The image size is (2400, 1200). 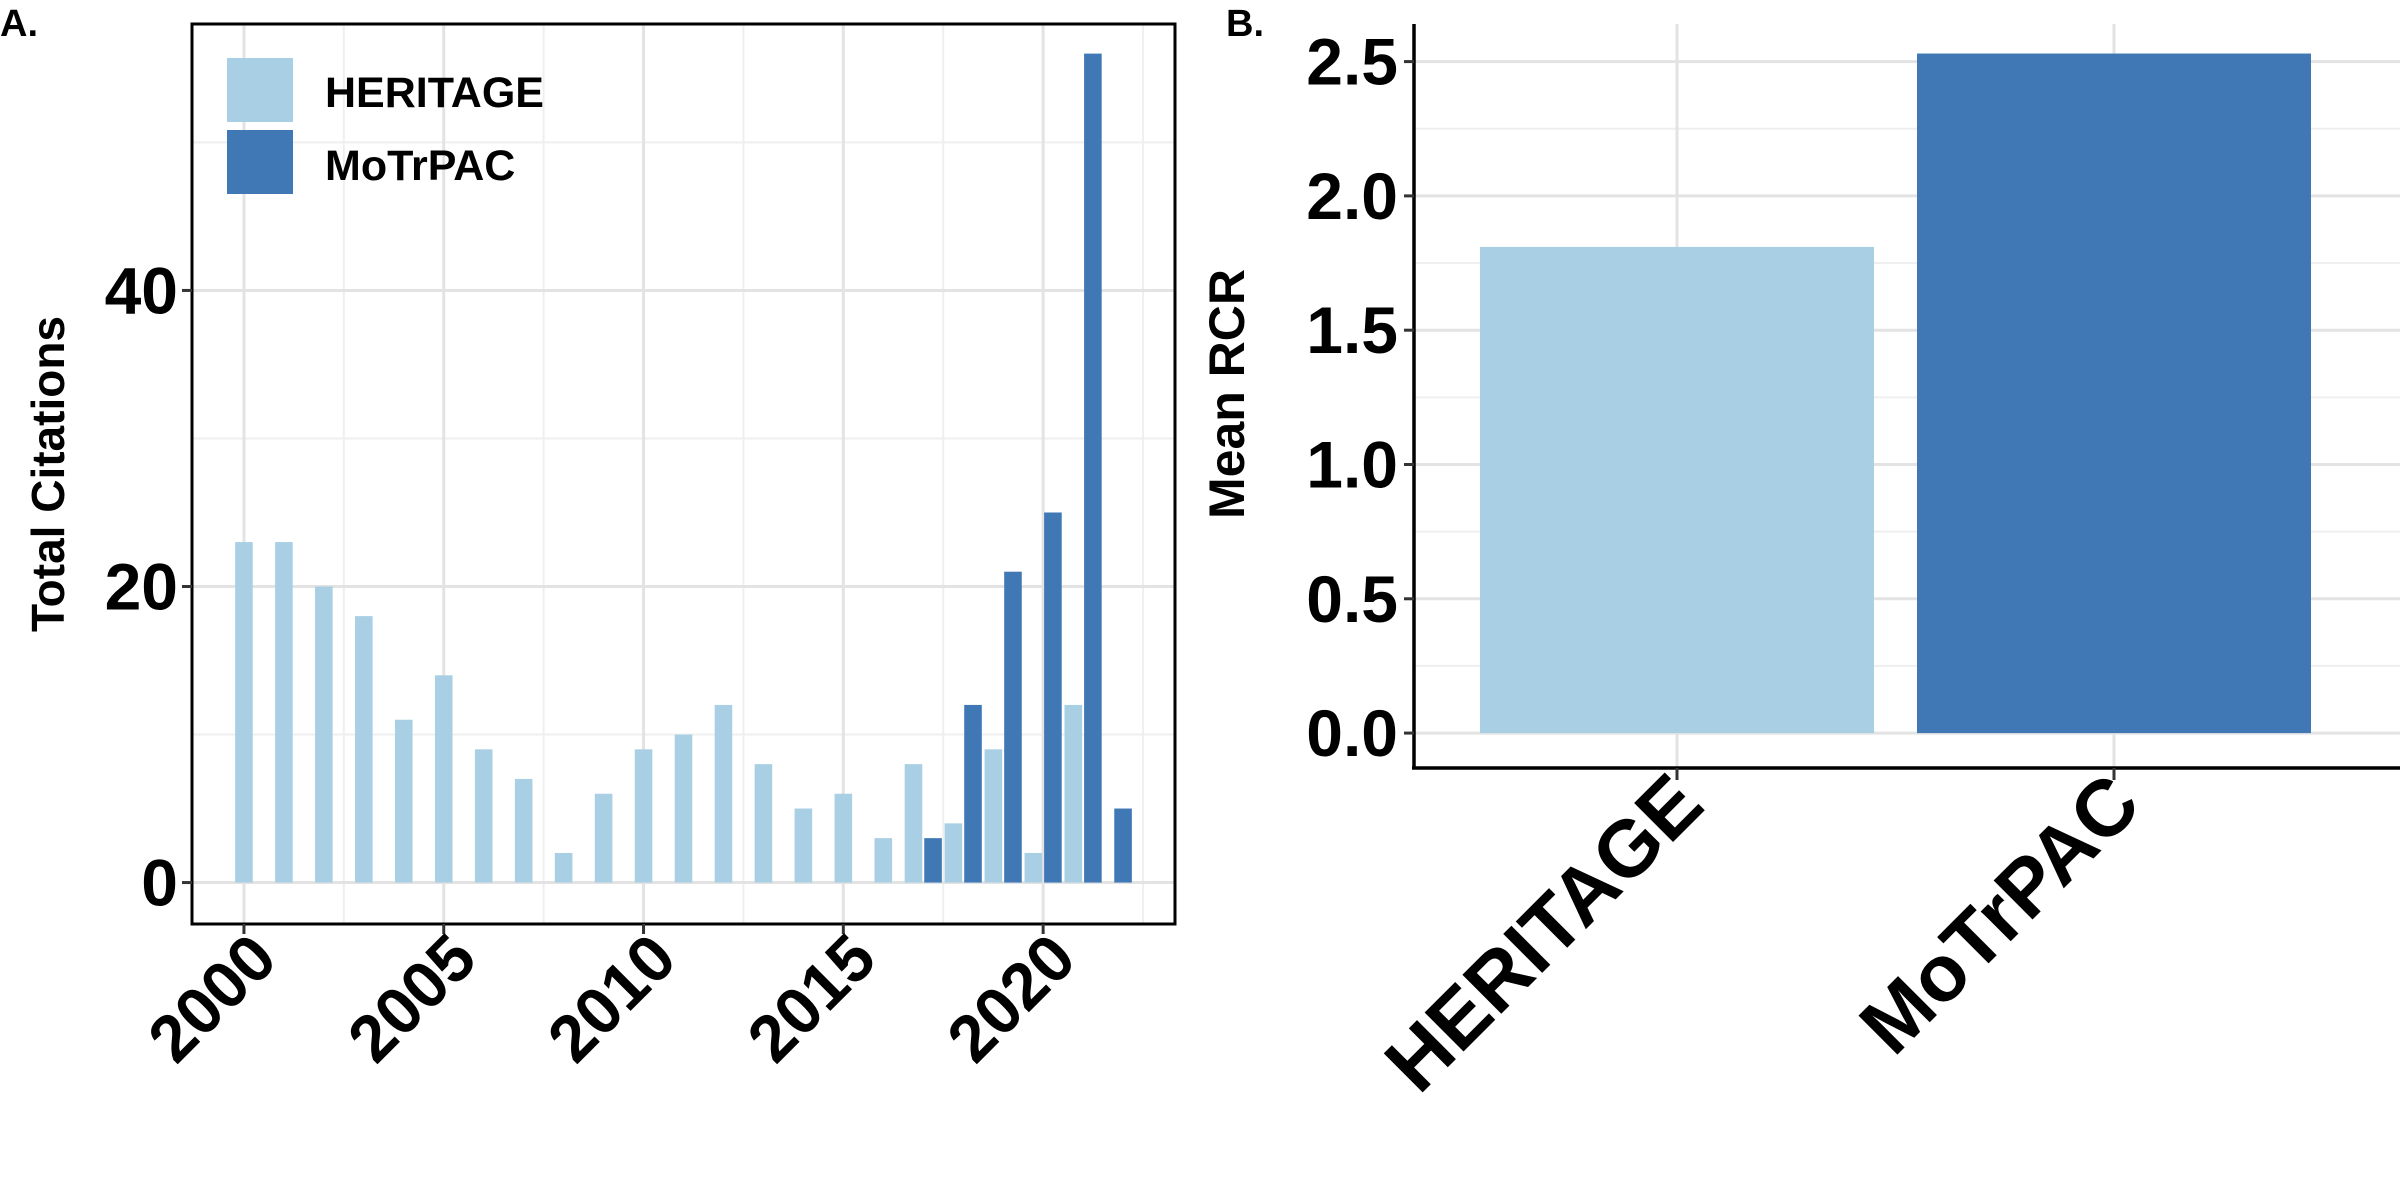 I want to click on panel-b-label: B., so click(x=1245, y=24).